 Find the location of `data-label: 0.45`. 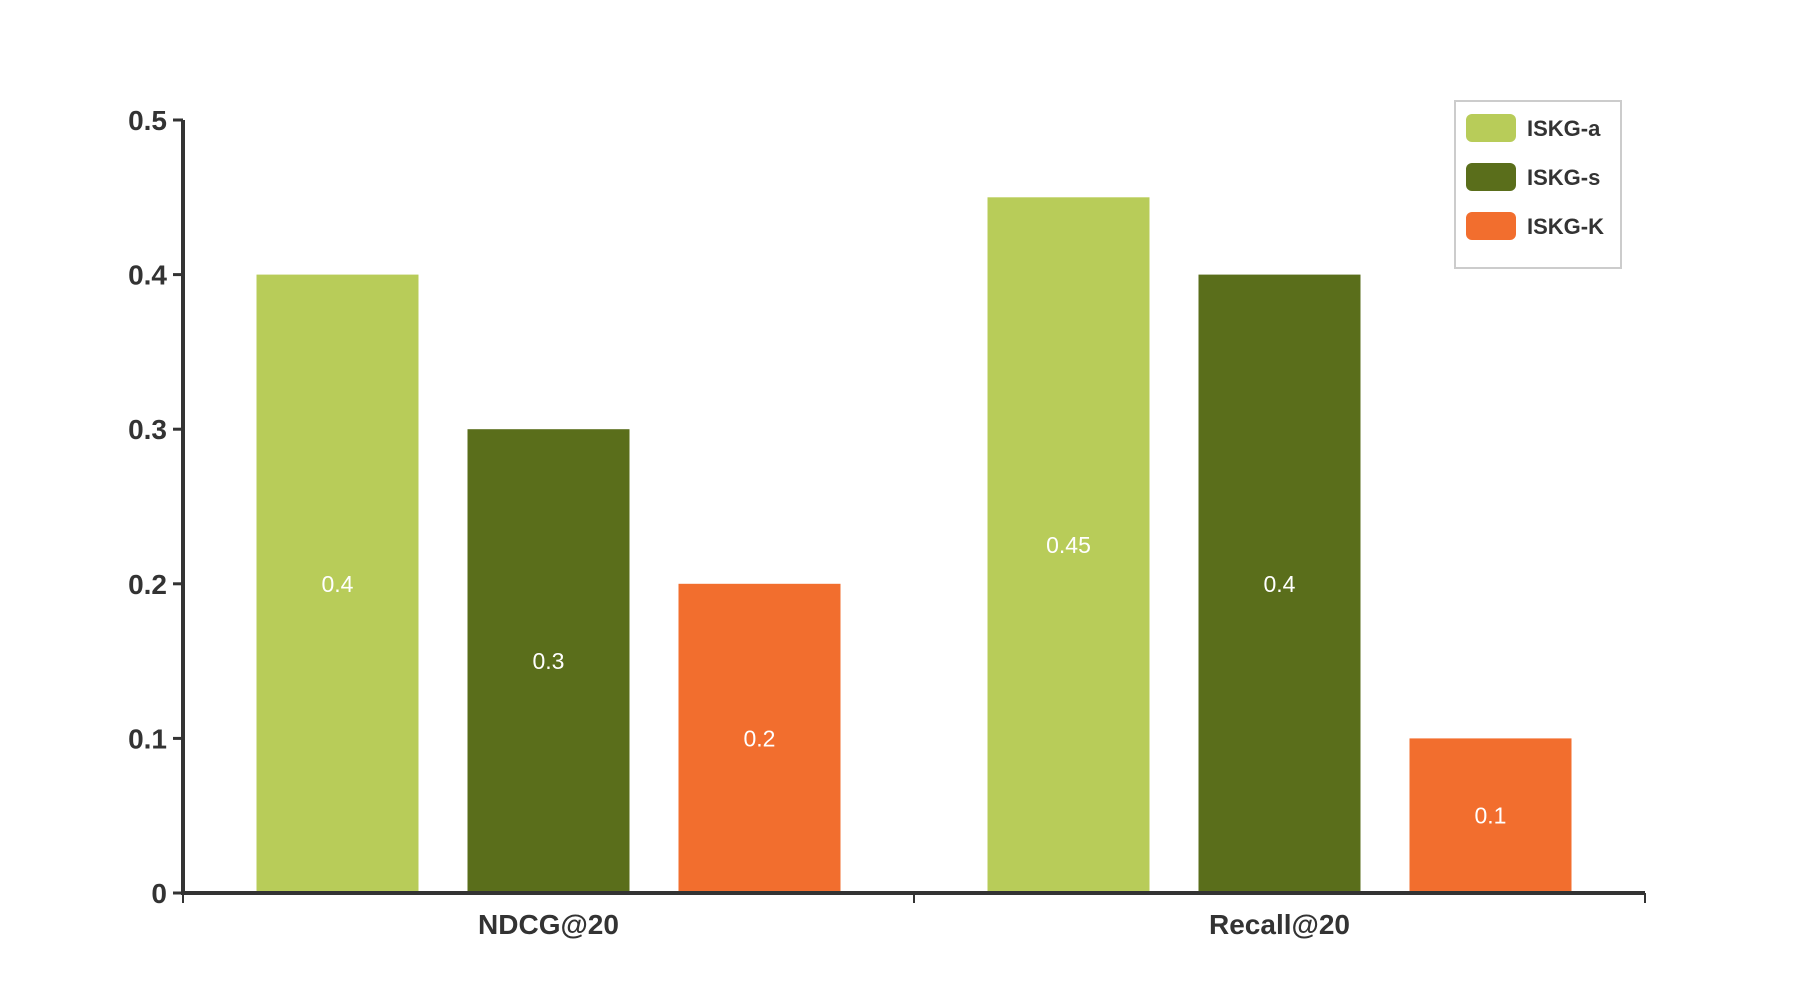

data-label: 0.45 is located at coordinates (1068, 545).